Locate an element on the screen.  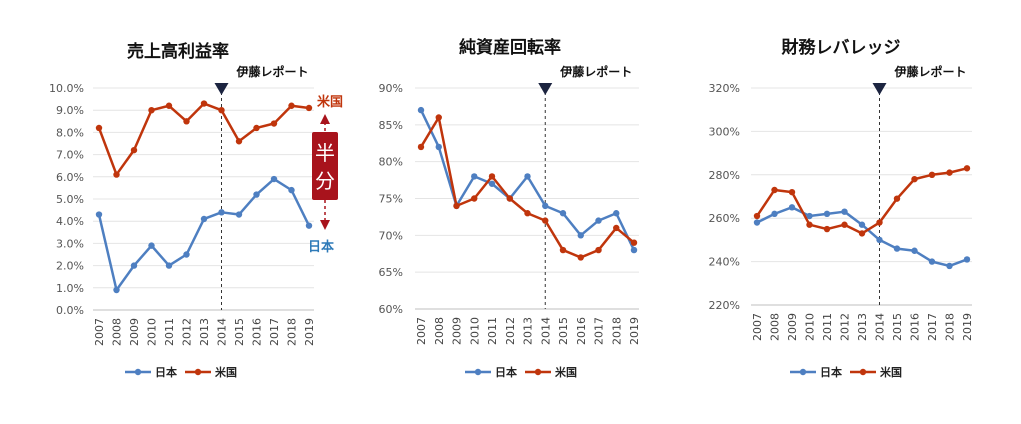
y-tick-label: 75% is located at coordinates (391, 199).